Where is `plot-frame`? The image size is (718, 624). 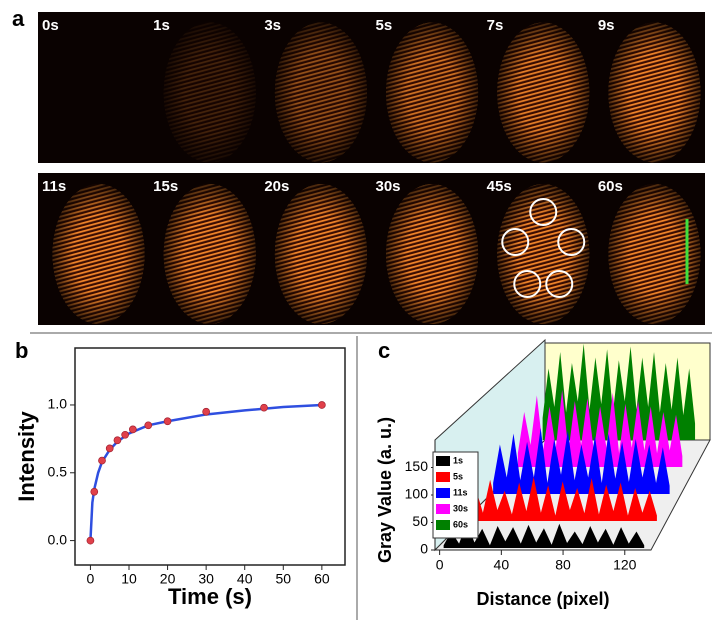 plot-frame is located at coordinates (210, 456).